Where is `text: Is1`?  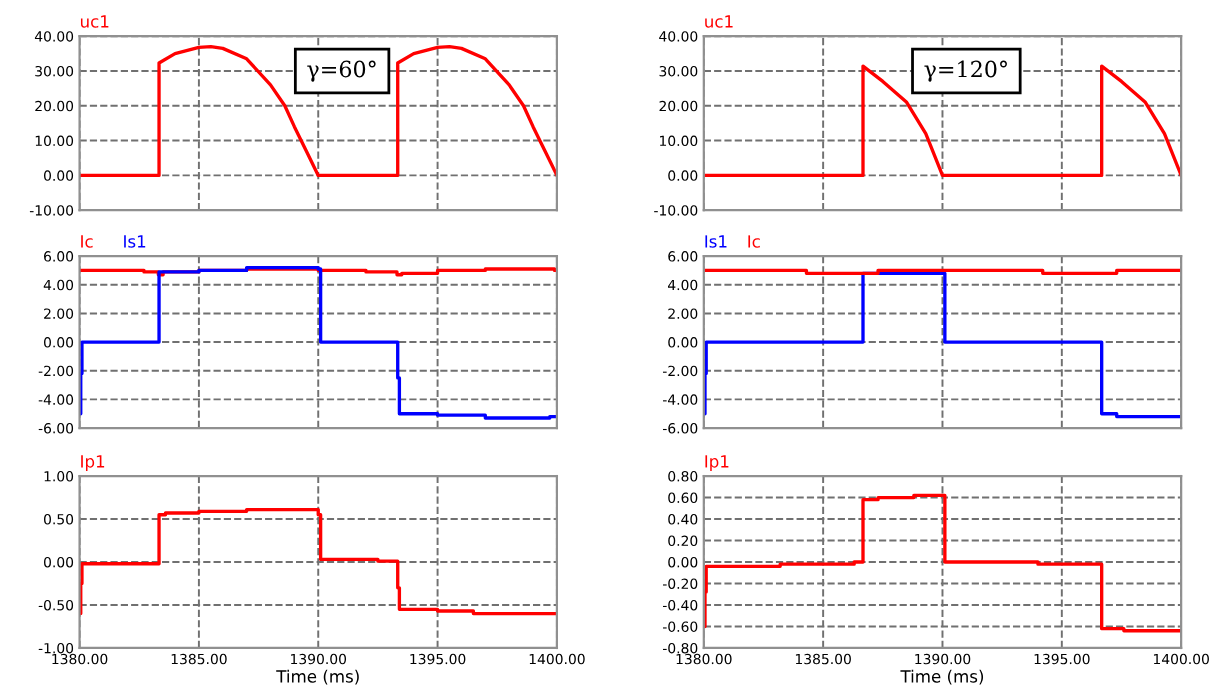
text: Is1 is located at coordinates (716, 241).